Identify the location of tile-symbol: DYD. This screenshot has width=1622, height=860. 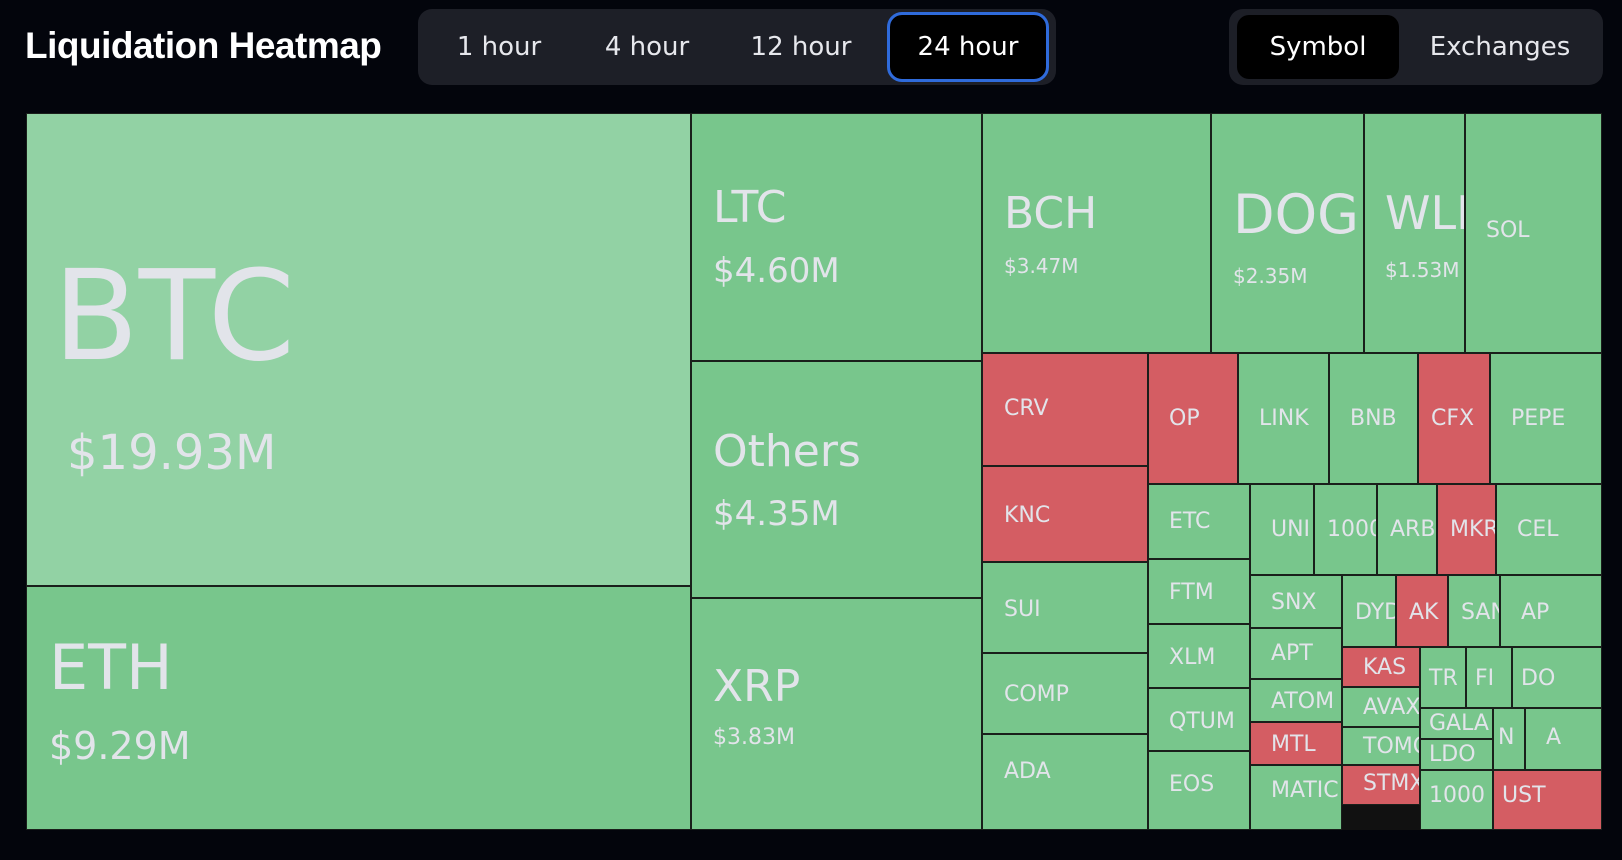
(1375, 612).